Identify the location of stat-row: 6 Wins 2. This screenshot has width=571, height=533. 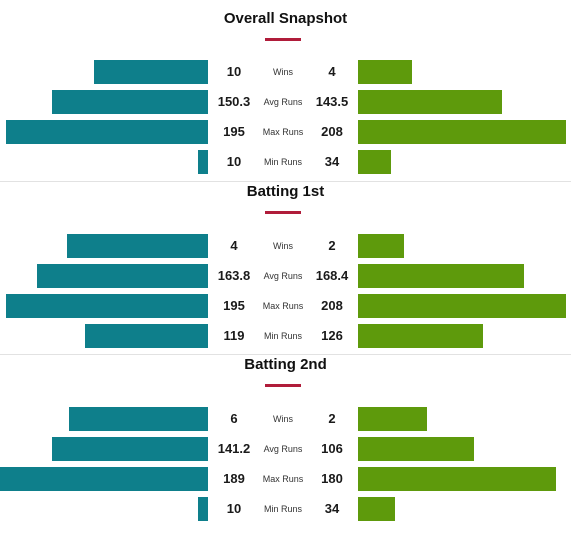
(285, 419).